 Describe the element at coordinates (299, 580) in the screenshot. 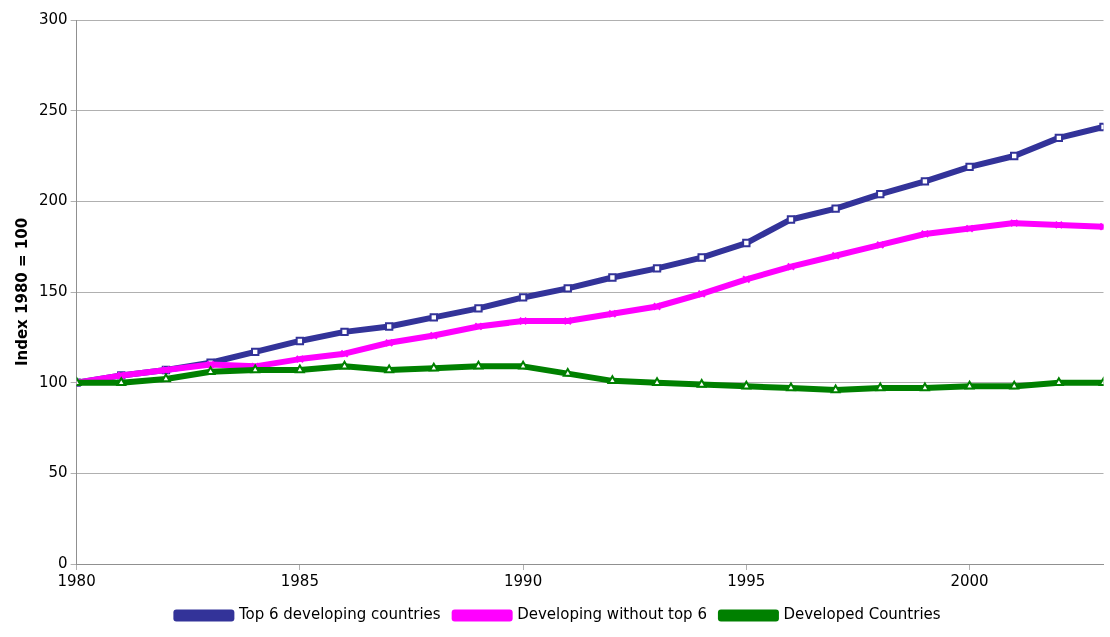

I see `x-tick-label: 1985` at that location.